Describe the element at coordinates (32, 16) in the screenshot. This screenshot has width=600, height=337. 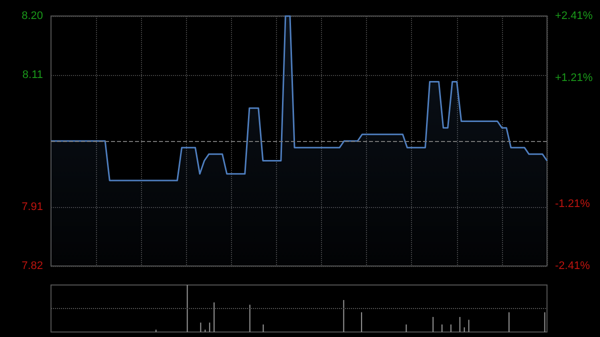
I see `y-tick-label: 8.20` at that location.